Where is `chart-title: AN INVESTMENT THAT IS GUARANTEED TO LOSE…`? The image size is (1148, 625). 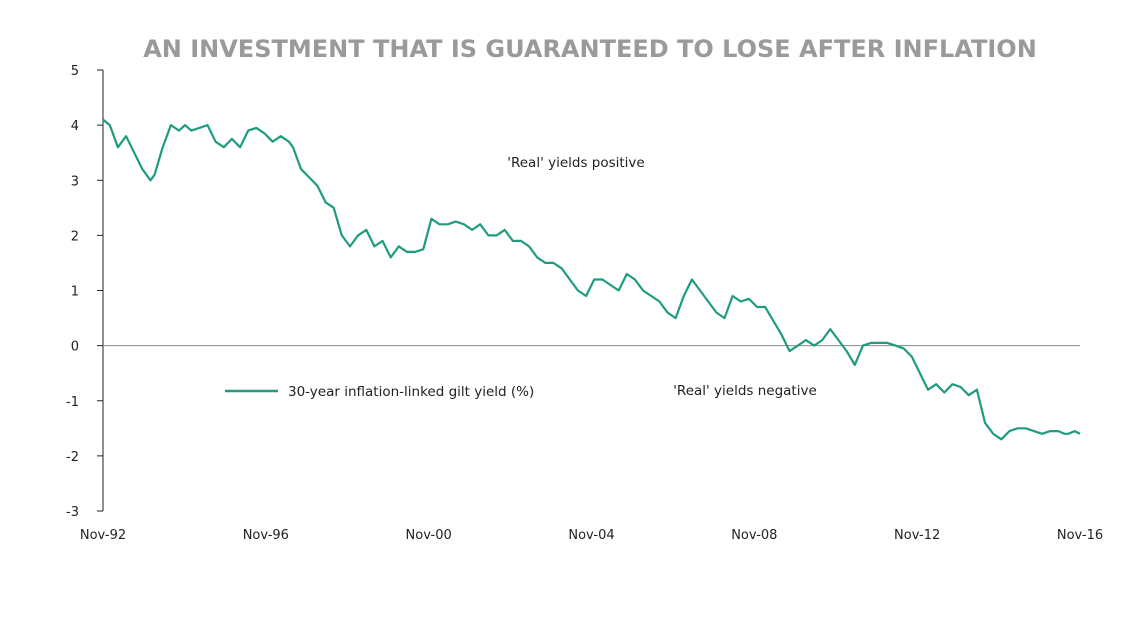 chart-title: AN INVESTMENT THAT IS GUARANTEED TO LOSE… is located at coordinates (590, 49).